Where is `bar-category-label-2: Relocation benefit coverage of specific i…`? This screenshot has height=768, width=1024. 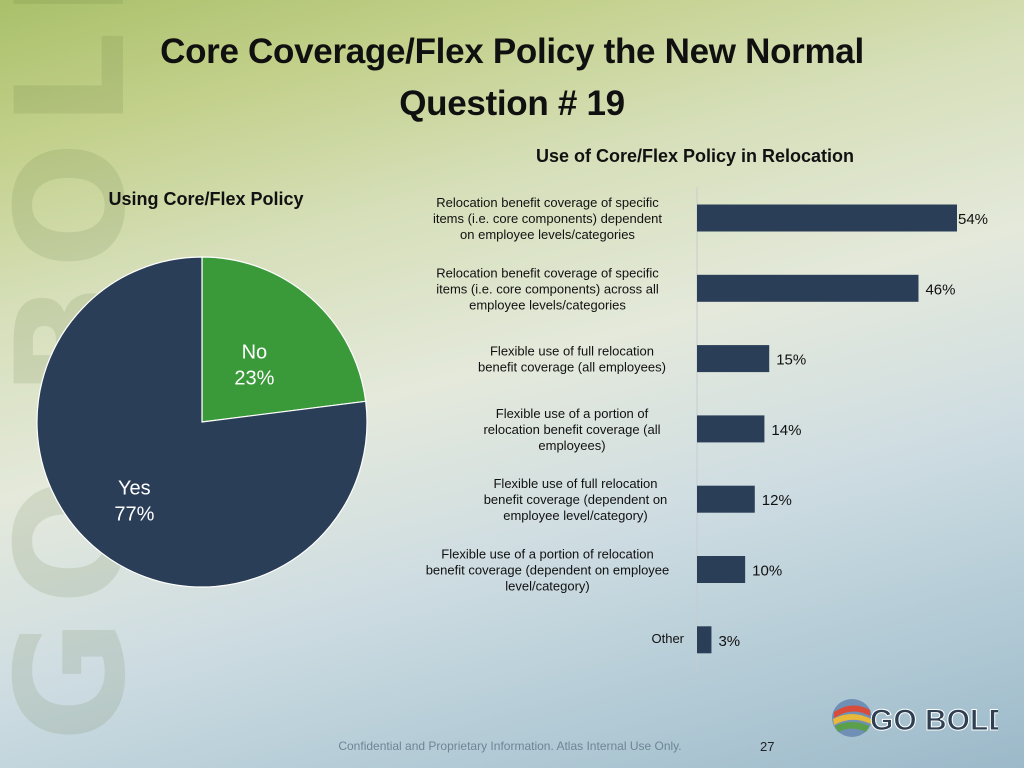
bar-category-label-2: Relocation benefit coverage of specific i… is located at coordinates (547, 288).